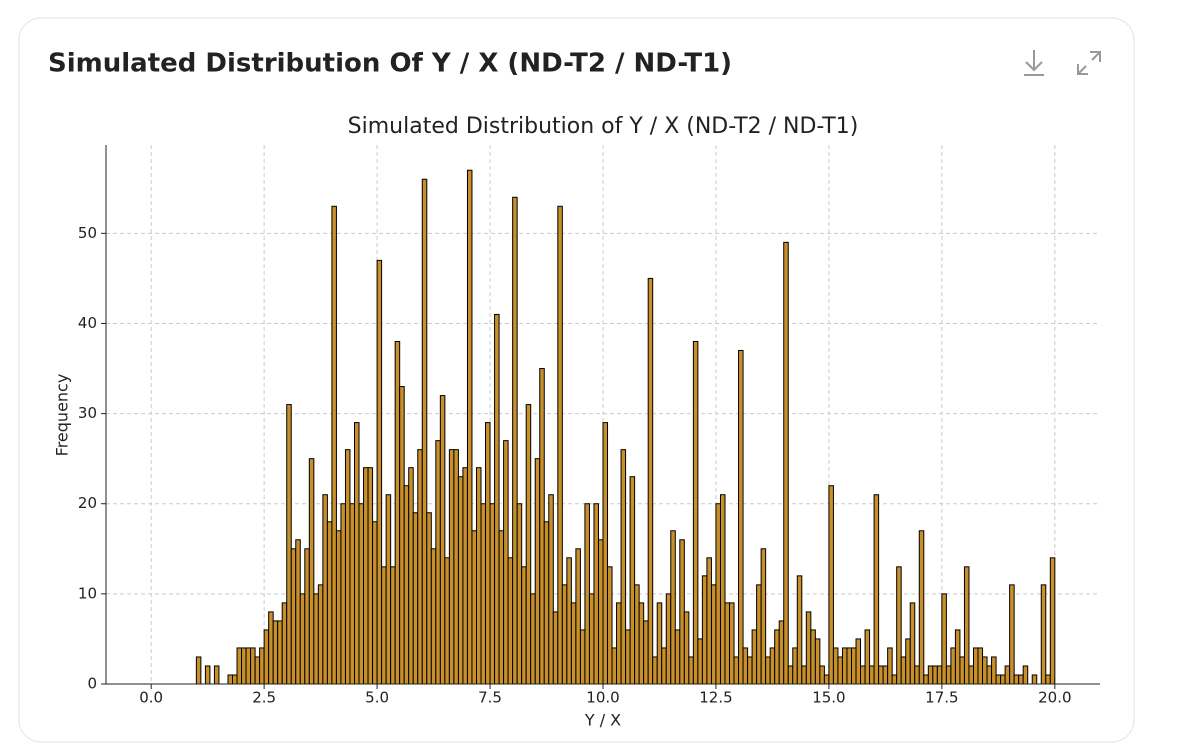 The image size is (1179, 752). What do you see at coordinates (1034, 63) in the screenshot?
I see `download-icon` at bounding box center [1034, 63].